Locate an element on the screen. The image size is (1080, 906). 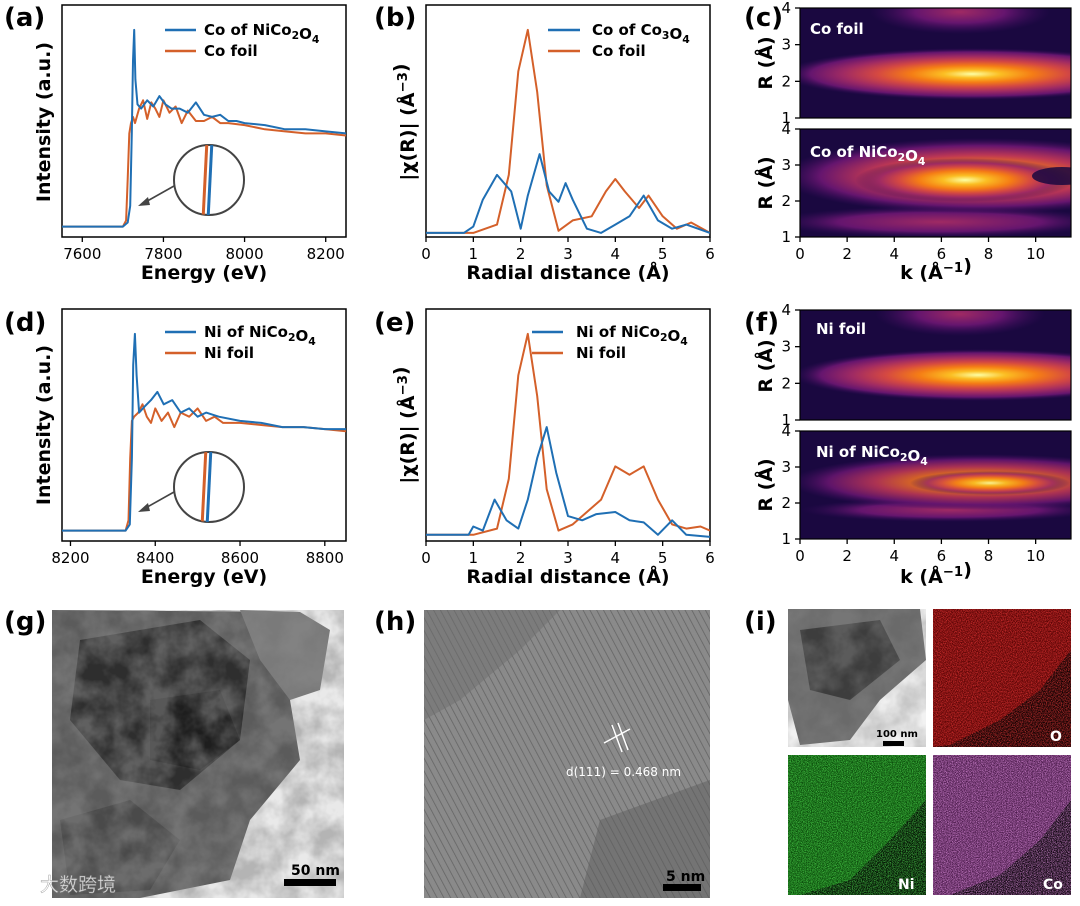
x-axis-label-f: k (Å−1) is located at coordinates (936, 573).